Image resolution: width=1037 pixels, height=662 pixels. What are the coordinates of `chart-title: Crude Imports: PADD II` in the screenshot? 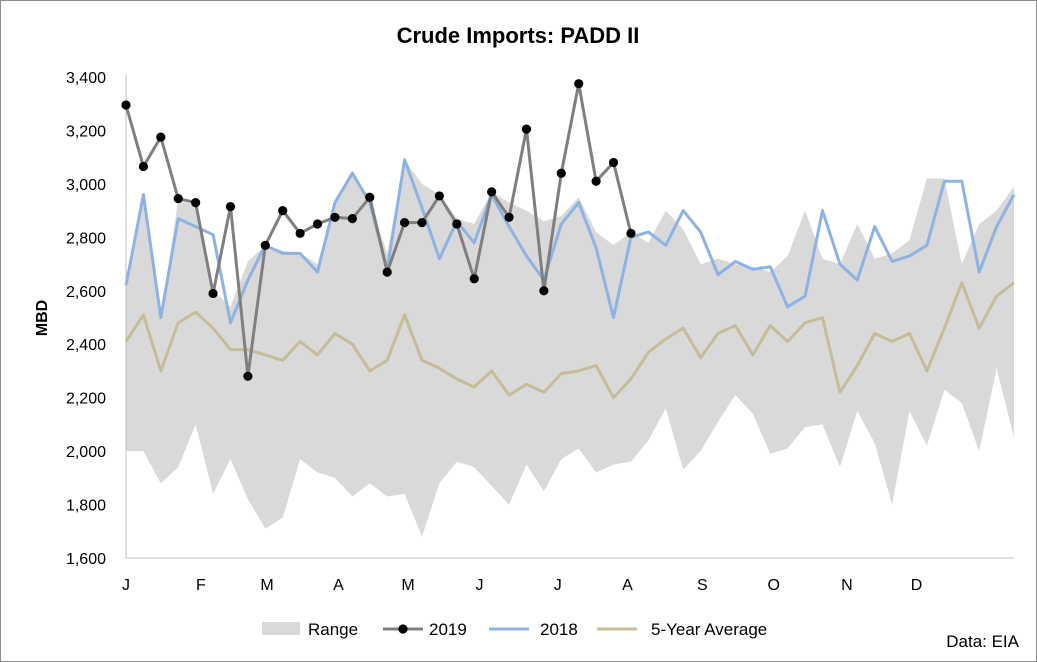 It's located at (518, 35).